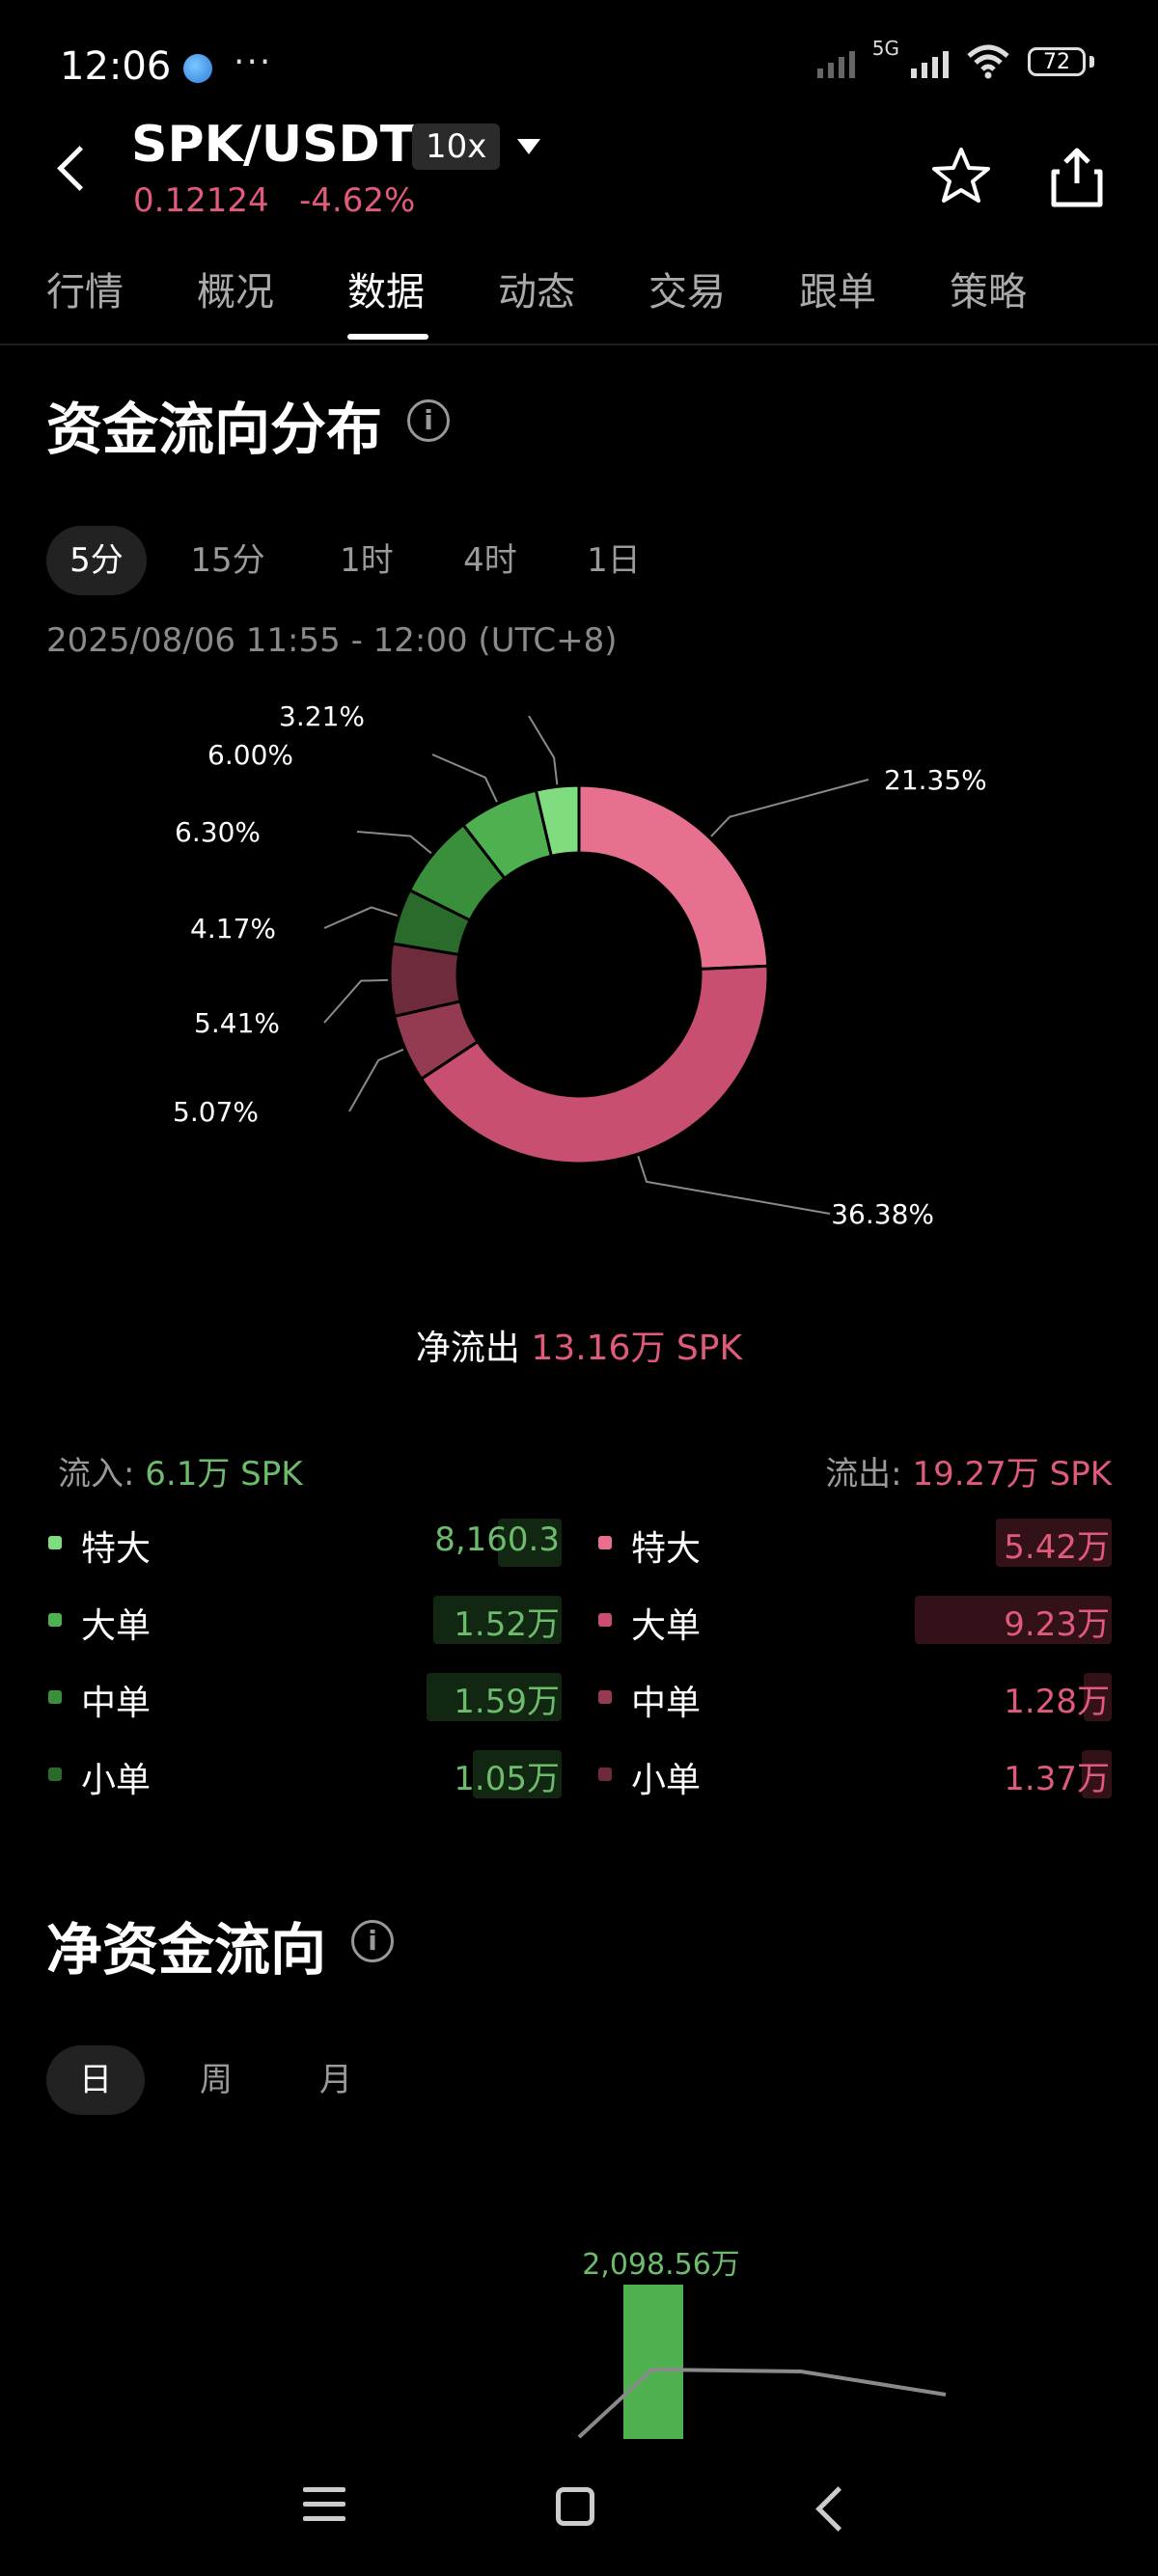 The width and height of the screenshot is (1158, 2576). Describe the element at coordinates (661, 2265) in the screenshot. I see `bar-value-label: 2,098.56万` at that location.